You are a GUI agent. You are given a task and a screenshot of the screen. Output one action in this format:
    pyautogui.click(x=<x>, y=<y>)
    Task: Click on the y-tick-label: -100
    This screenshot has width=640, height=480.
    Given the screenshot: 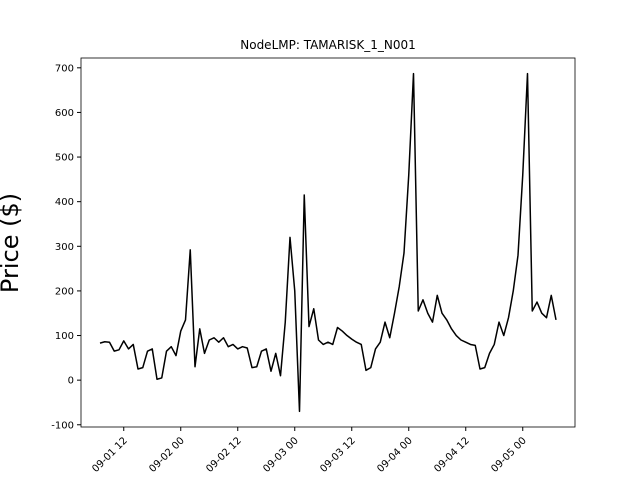 What is the action you would take?
    pyautogui.click(x=62, y=425)
    